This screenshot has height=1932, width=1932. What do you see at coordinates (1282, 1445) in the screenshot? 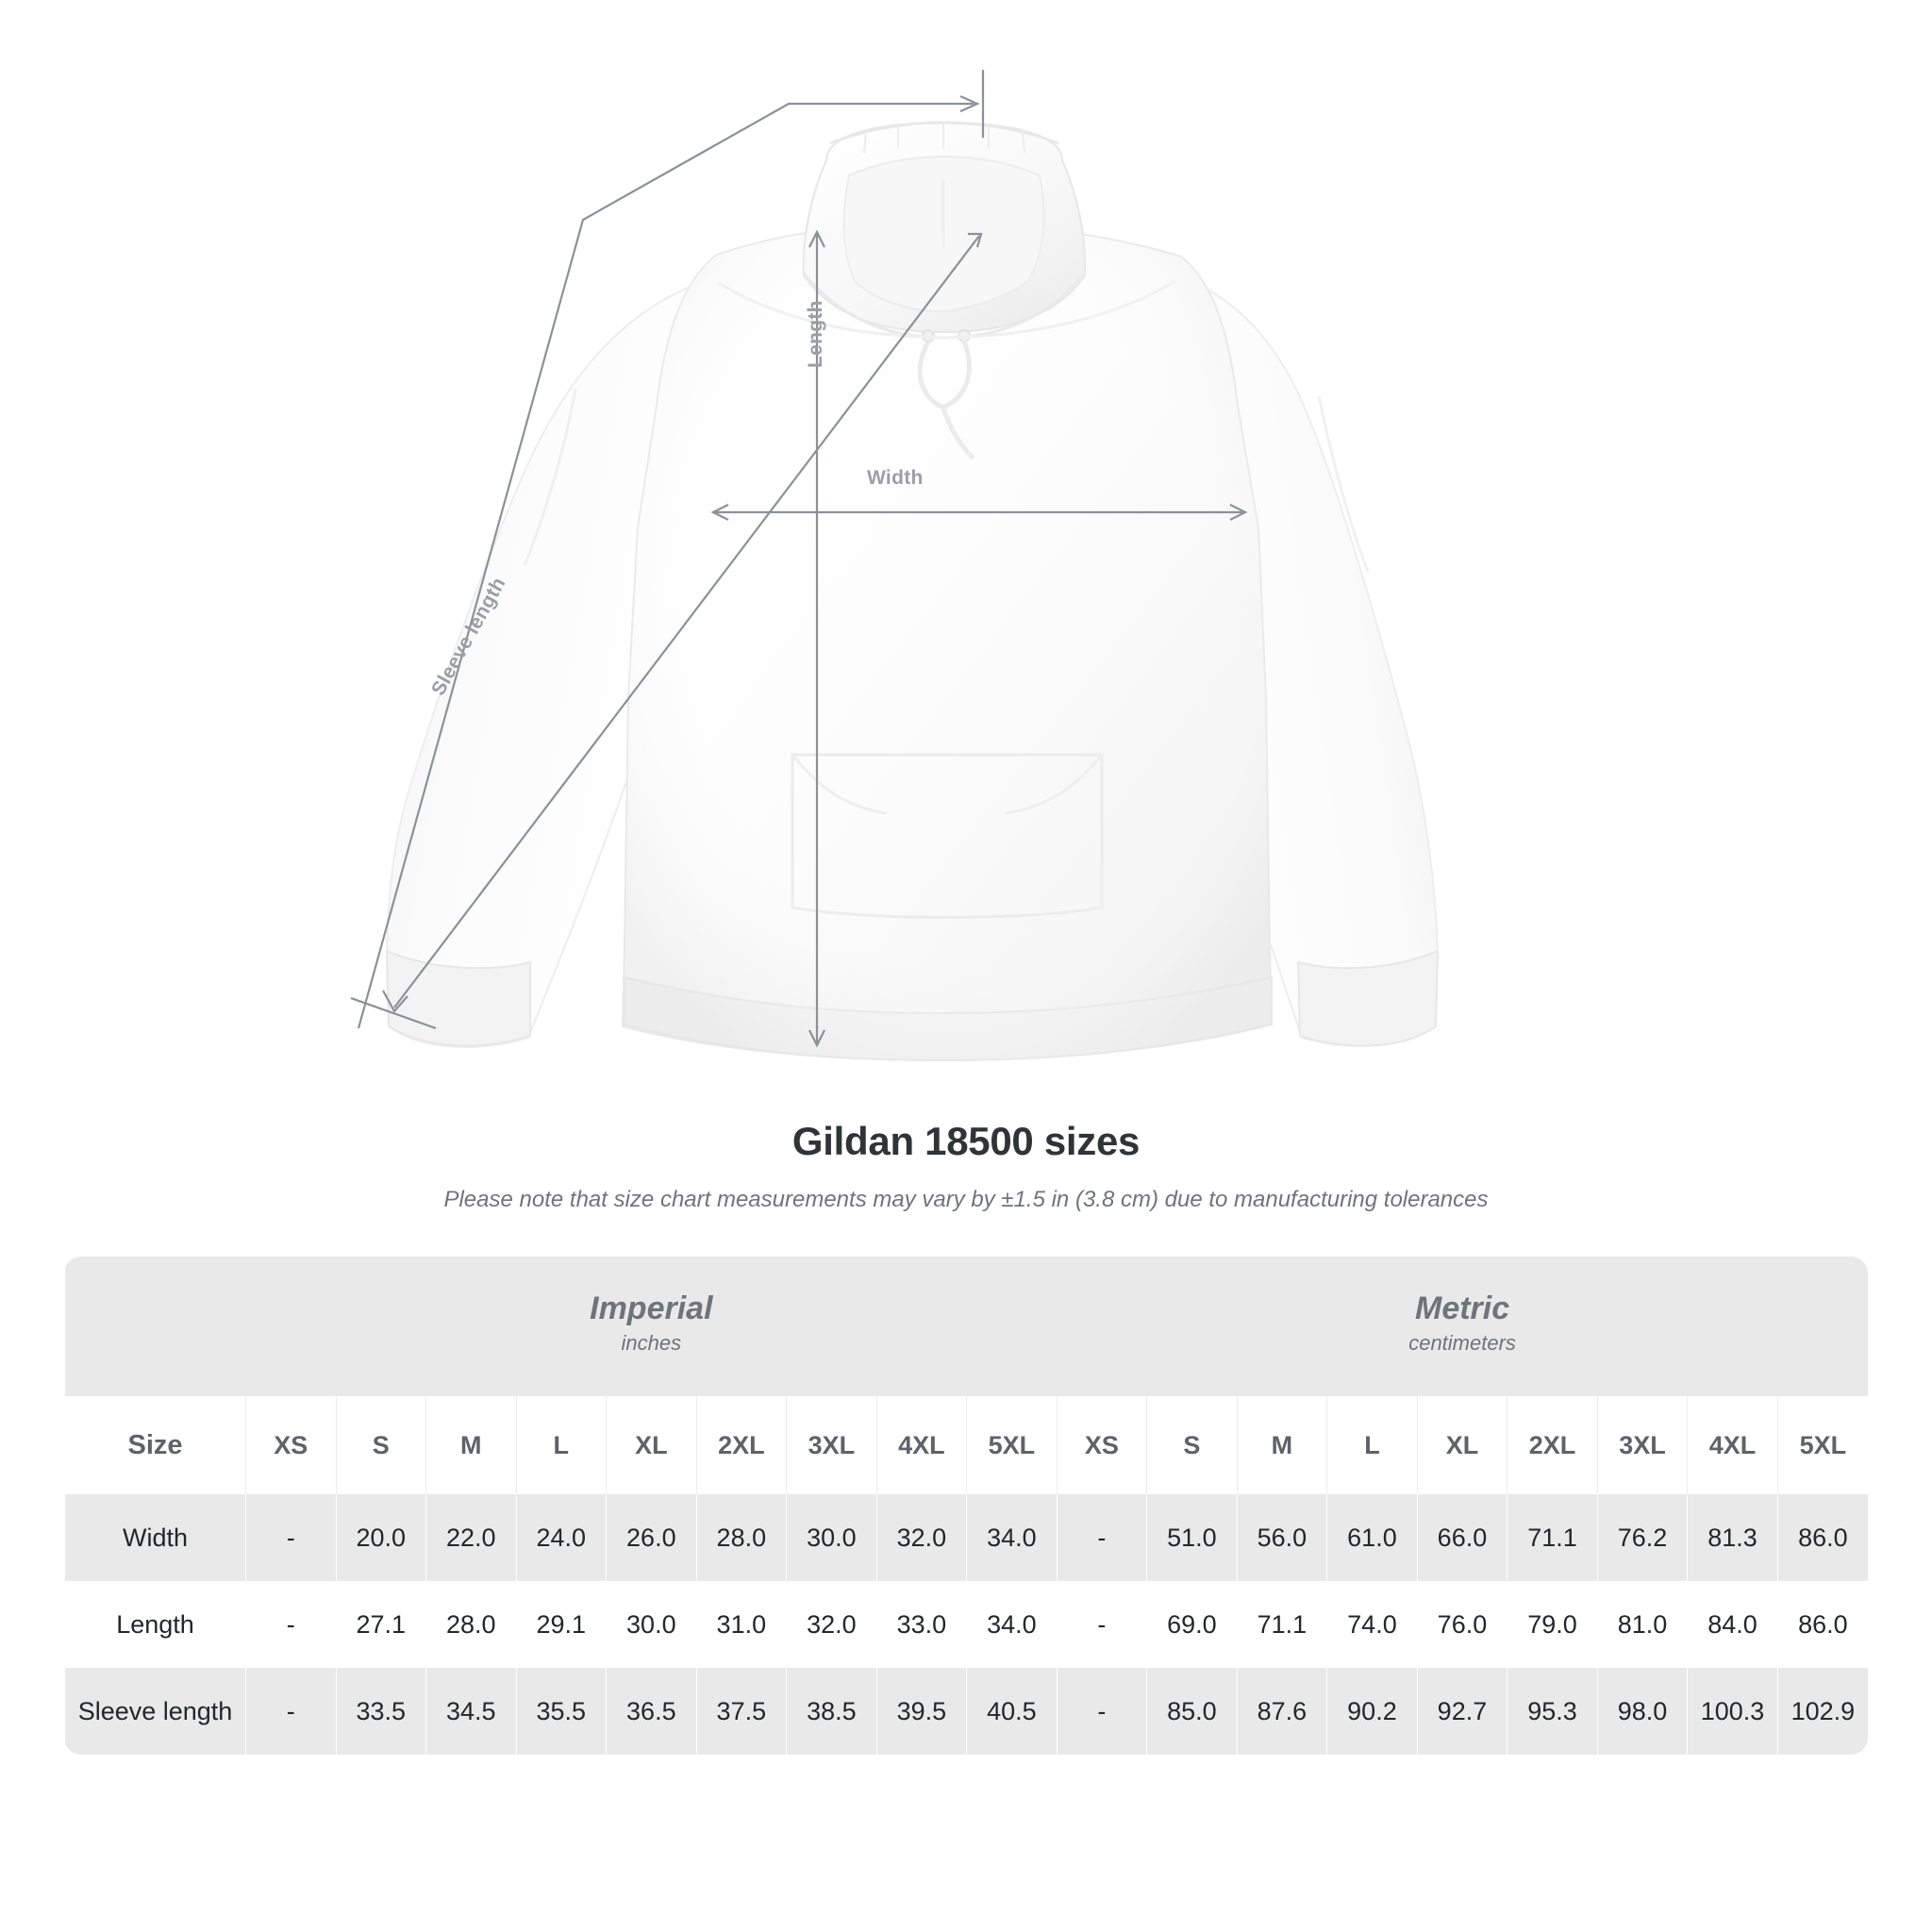
I see `column-header-metric-m: M` at bounding box center [1282, 1445].